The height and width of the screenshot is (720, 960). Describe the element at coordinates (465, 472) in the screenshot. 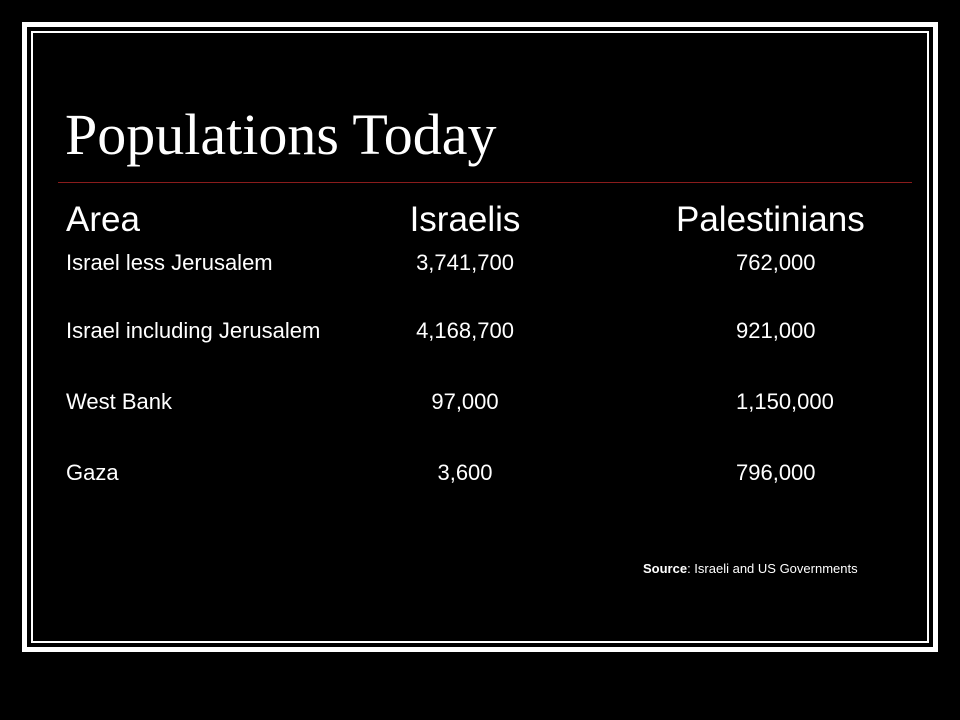

I see `israelis-cell: 3,600` at that location.